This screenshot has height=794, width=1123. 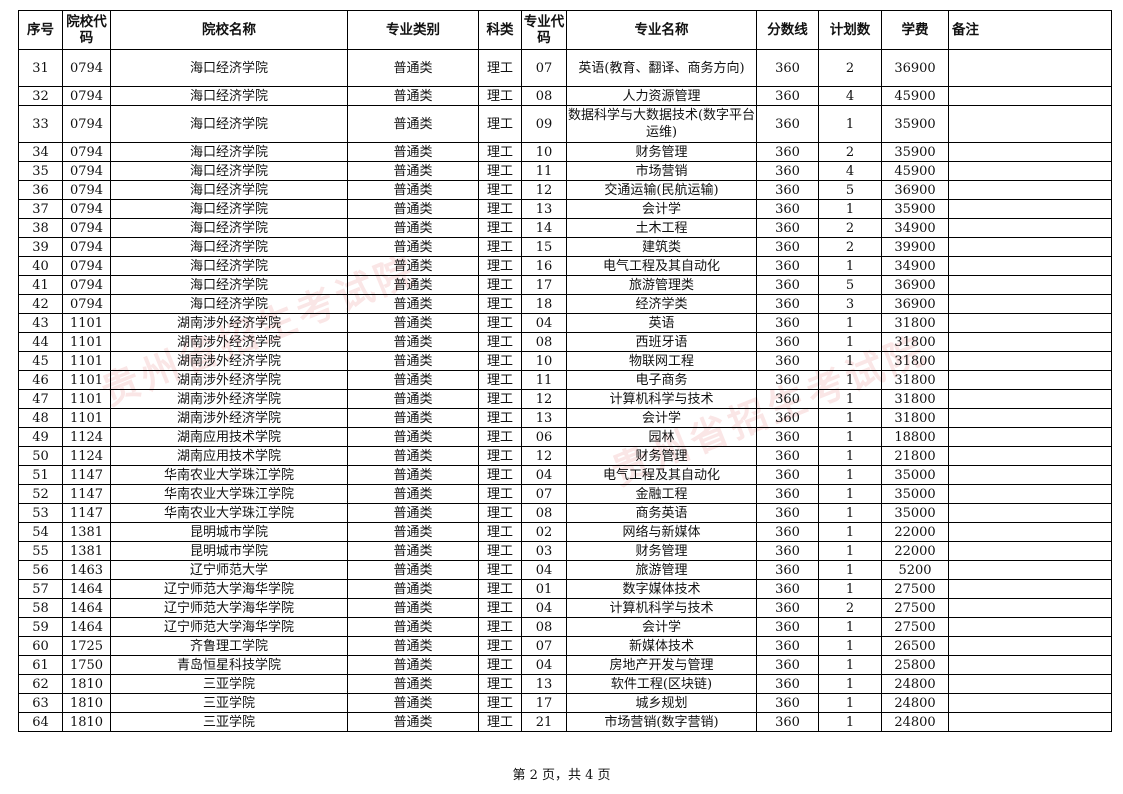 What do you see at coordinates (86, 456) in the screenshot?
I see `cell-school-code: 1124` at bounding box center [86, 456].